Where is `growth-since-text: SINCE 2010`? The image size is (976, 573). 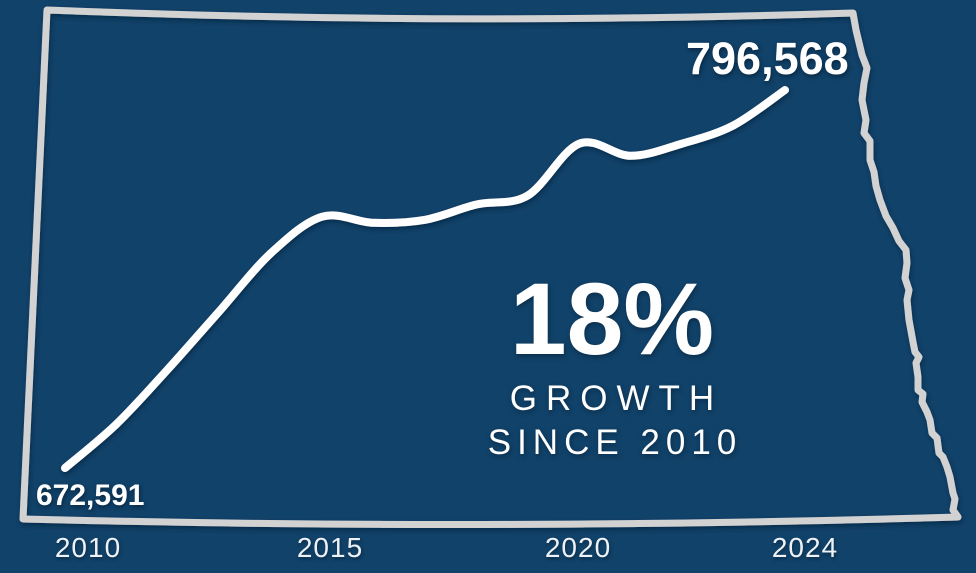 growth-since-text: SINCE 2010 is located at coordinates (615, 442).